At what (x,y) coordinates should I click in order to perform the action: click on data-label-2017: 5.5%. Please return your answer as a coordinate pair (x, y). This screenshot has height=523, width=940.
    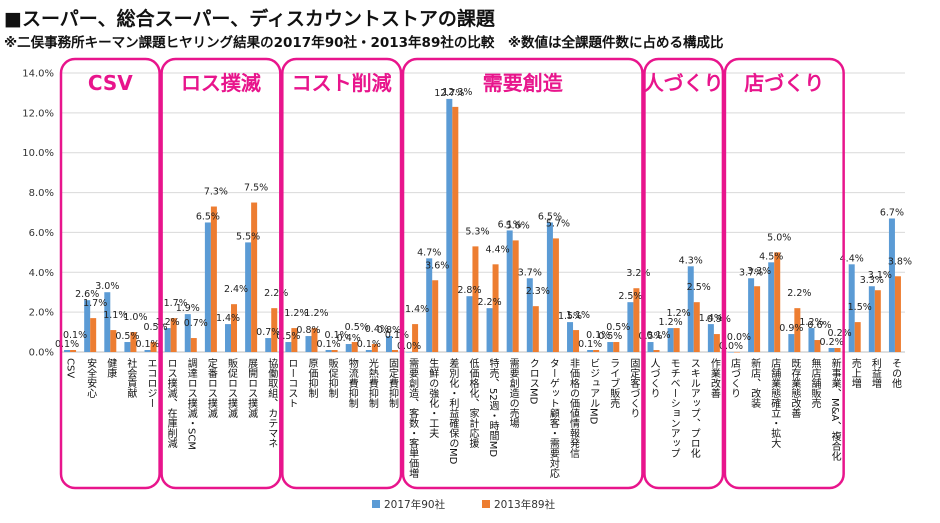
    Looking at the image, I should click on (248, 236).